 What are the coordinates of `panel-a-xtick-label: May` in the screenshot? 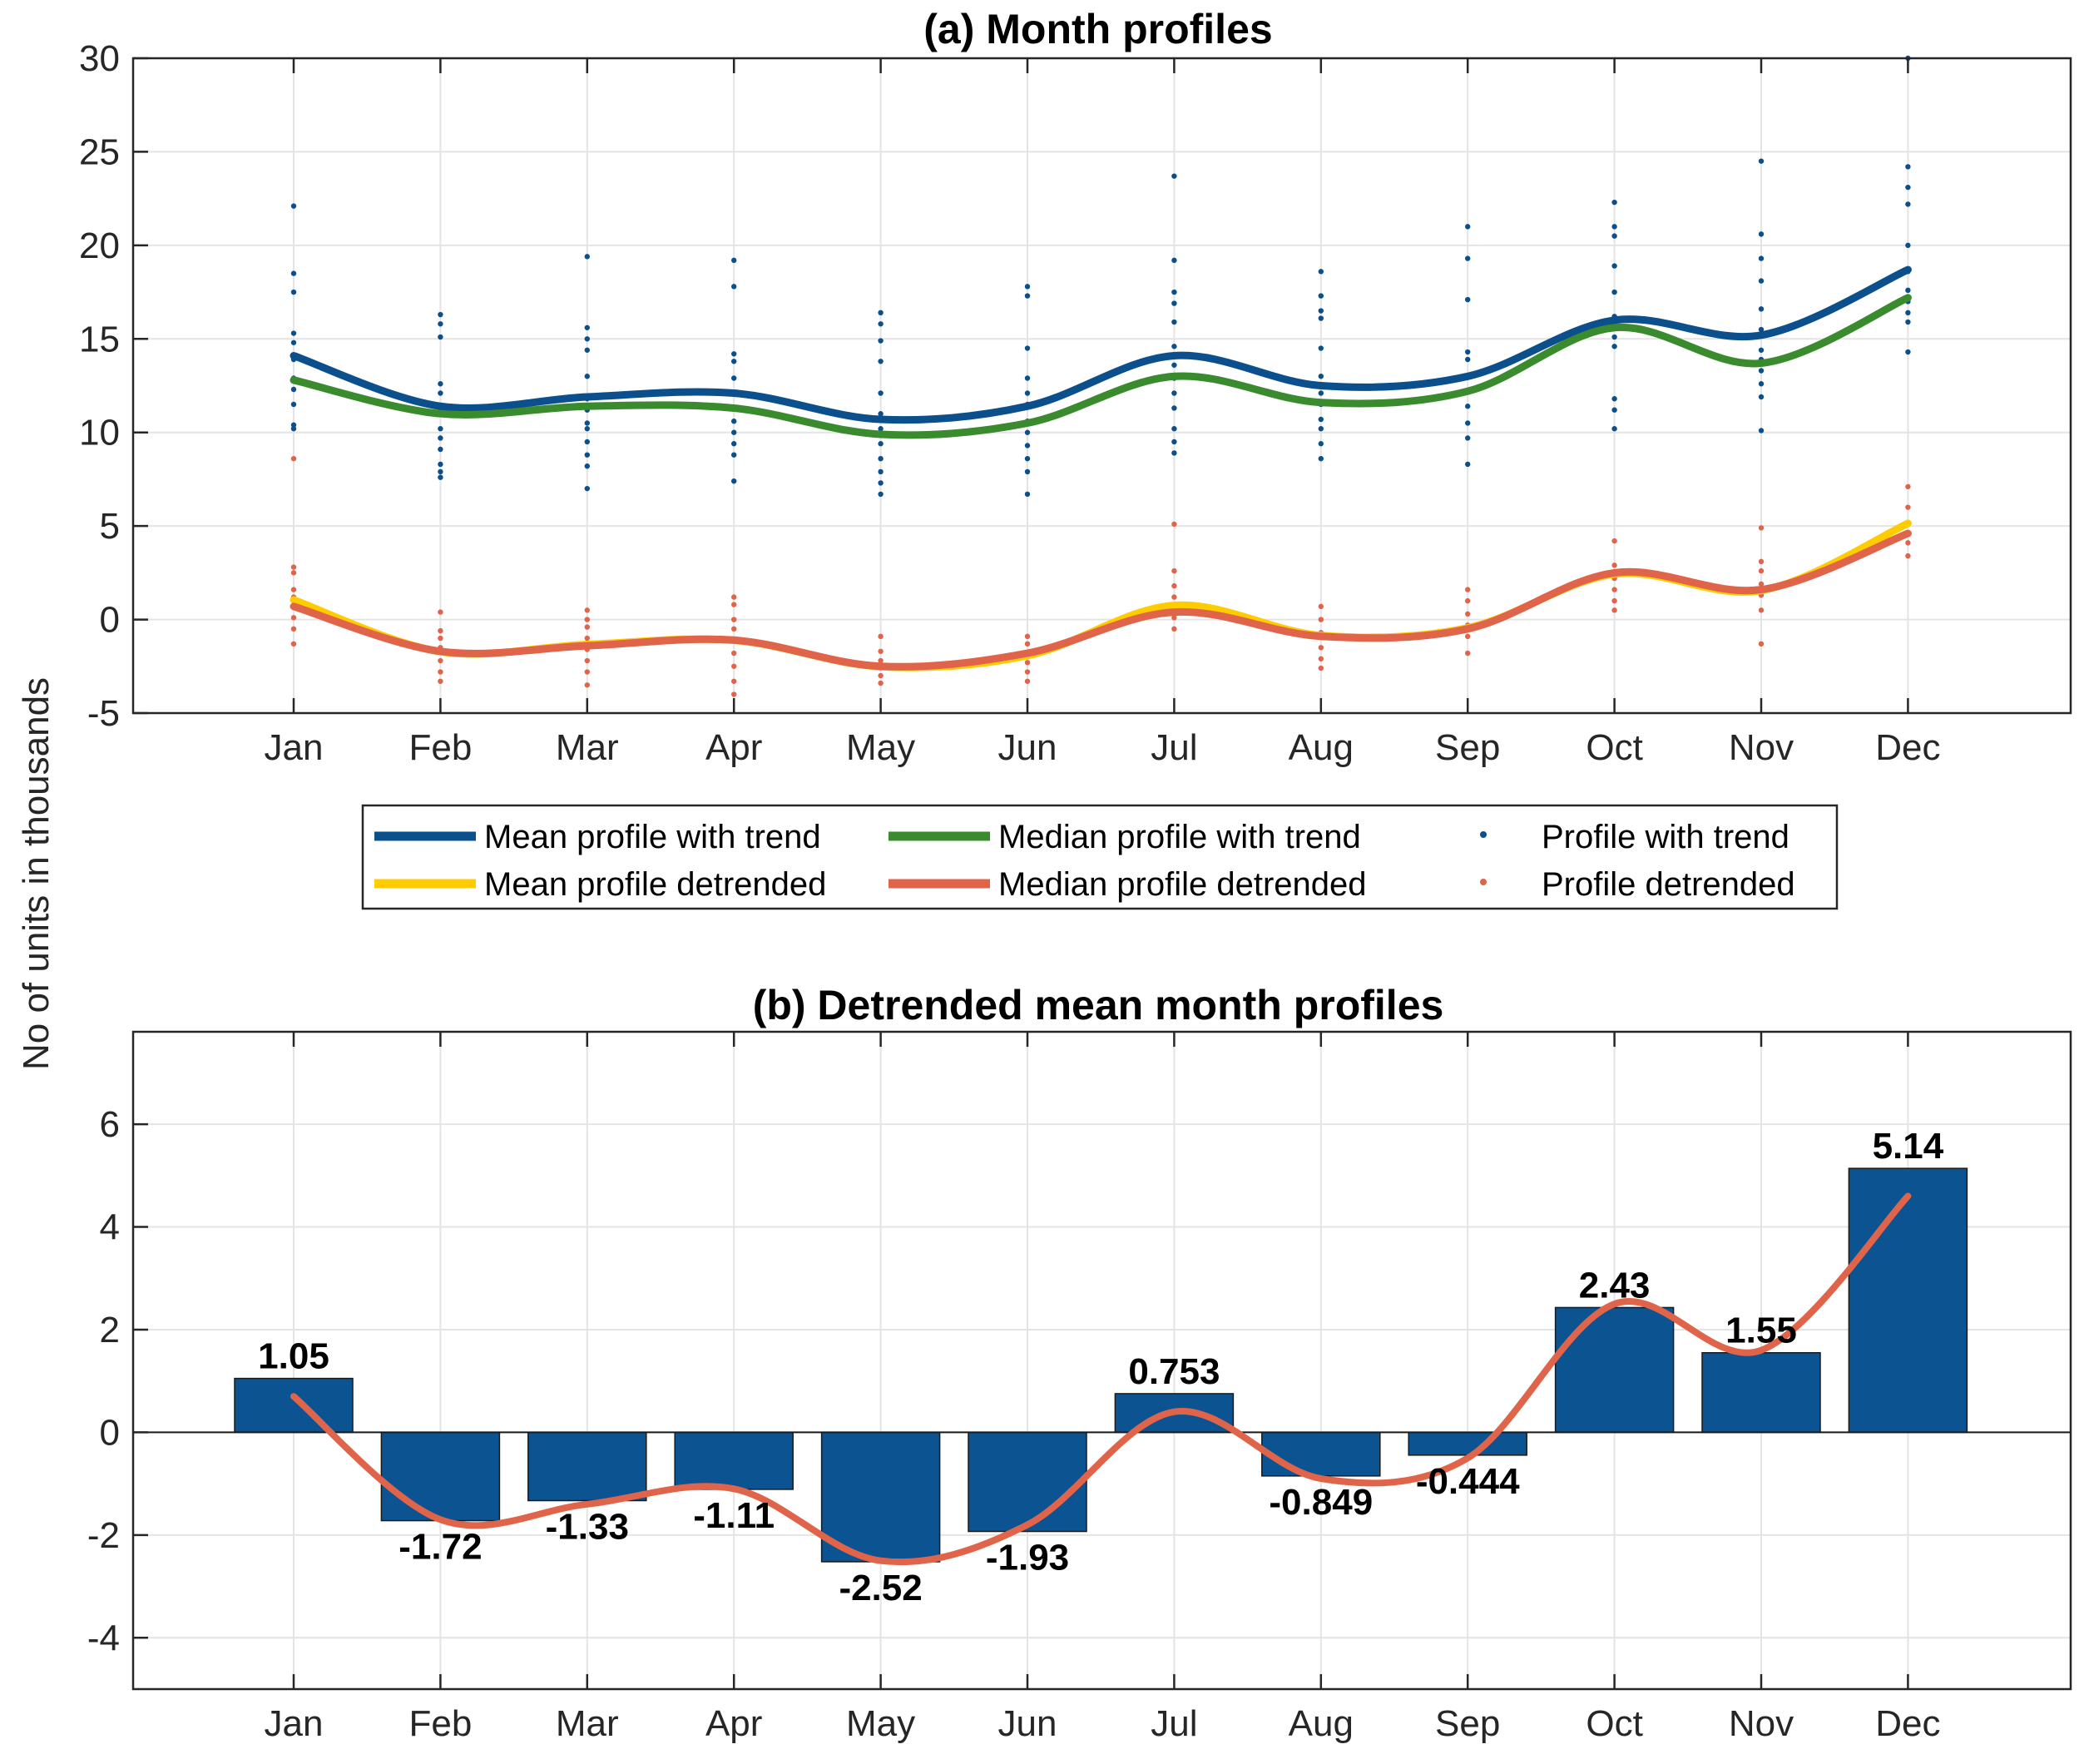 It's located at (880, 748).